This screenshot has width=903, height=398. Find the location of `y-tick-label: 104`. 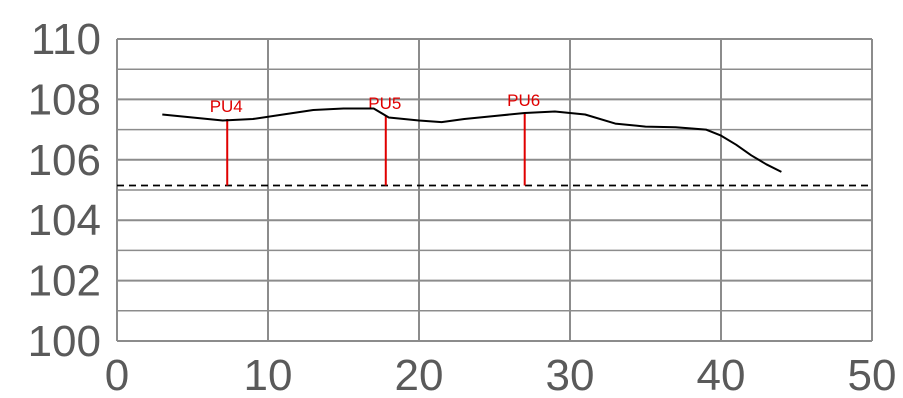

y-tick-label: 104 is located at coordinates (64, 220).